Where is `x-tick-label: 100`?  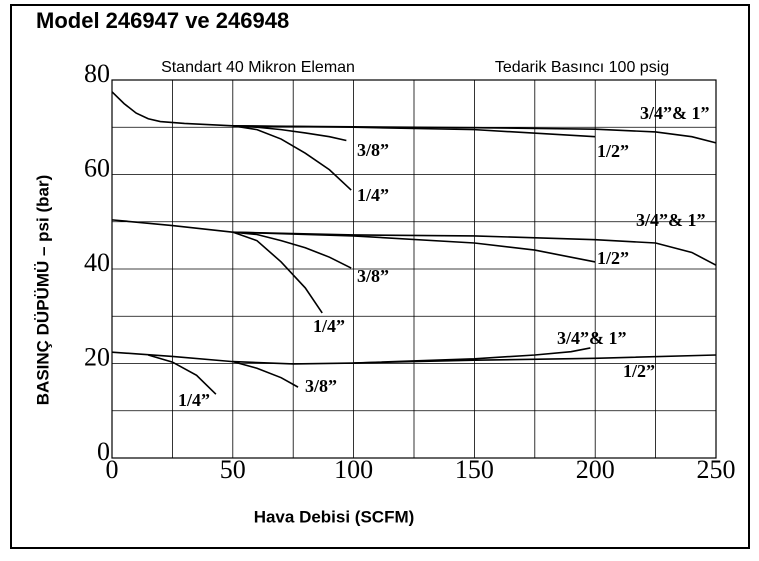
x-tick-label: 100 is located at coordinates (353, 469).